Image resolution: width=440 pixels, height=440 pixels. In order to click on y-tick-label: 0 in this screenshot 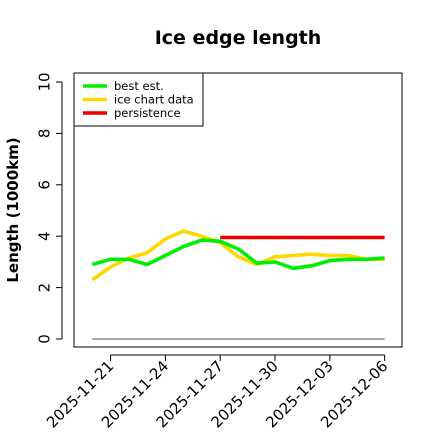, I will do `click(44, 339)`.